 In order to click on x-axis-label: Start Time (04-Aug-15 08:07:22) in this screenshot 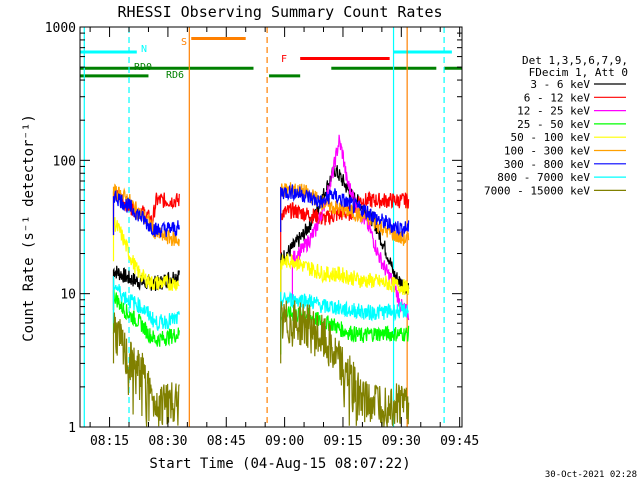, I will do `click(279, 464)`.